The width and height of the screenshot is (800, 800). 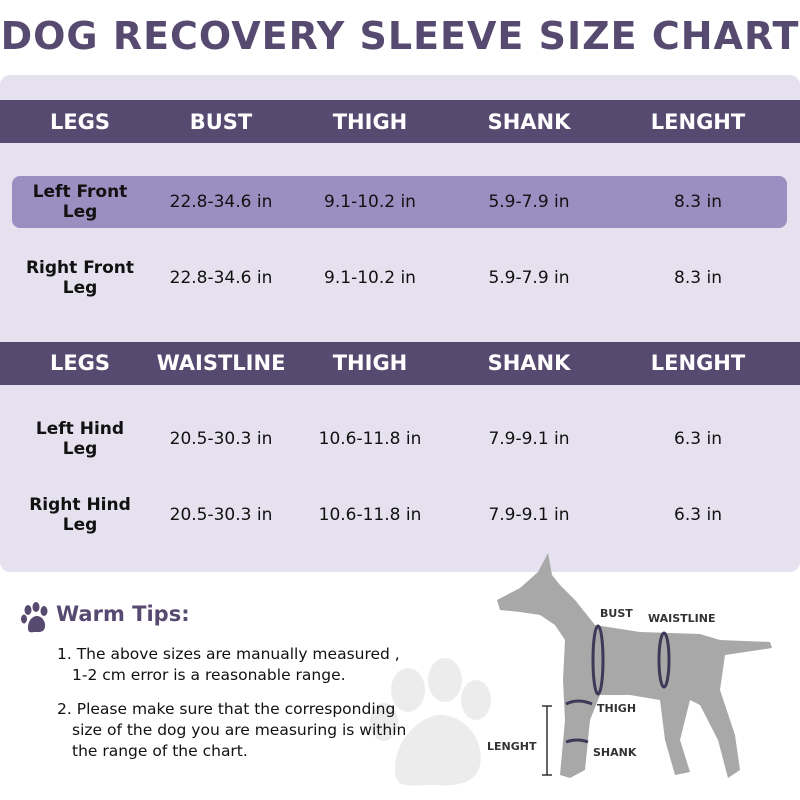 I want to click on tip-line: 1-2 cm error is a reasonable range., so click(x=209, y=675).